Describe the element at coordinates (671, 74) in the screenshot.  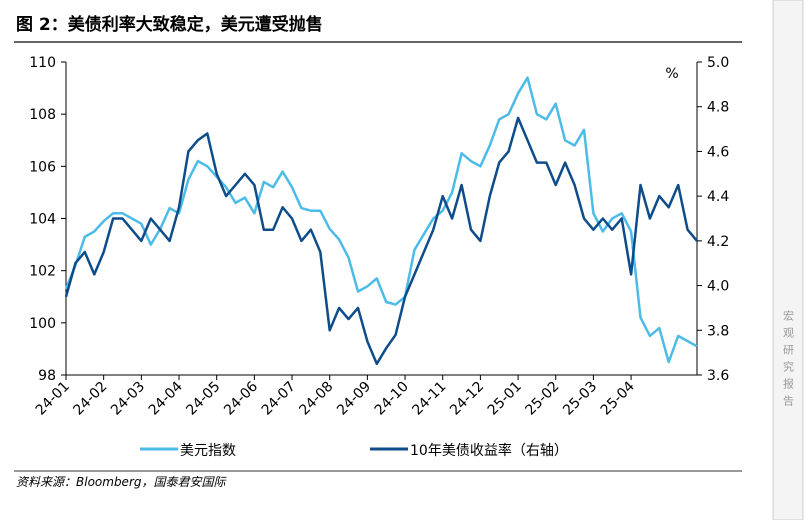
I see `y2-unit: %` at that location.